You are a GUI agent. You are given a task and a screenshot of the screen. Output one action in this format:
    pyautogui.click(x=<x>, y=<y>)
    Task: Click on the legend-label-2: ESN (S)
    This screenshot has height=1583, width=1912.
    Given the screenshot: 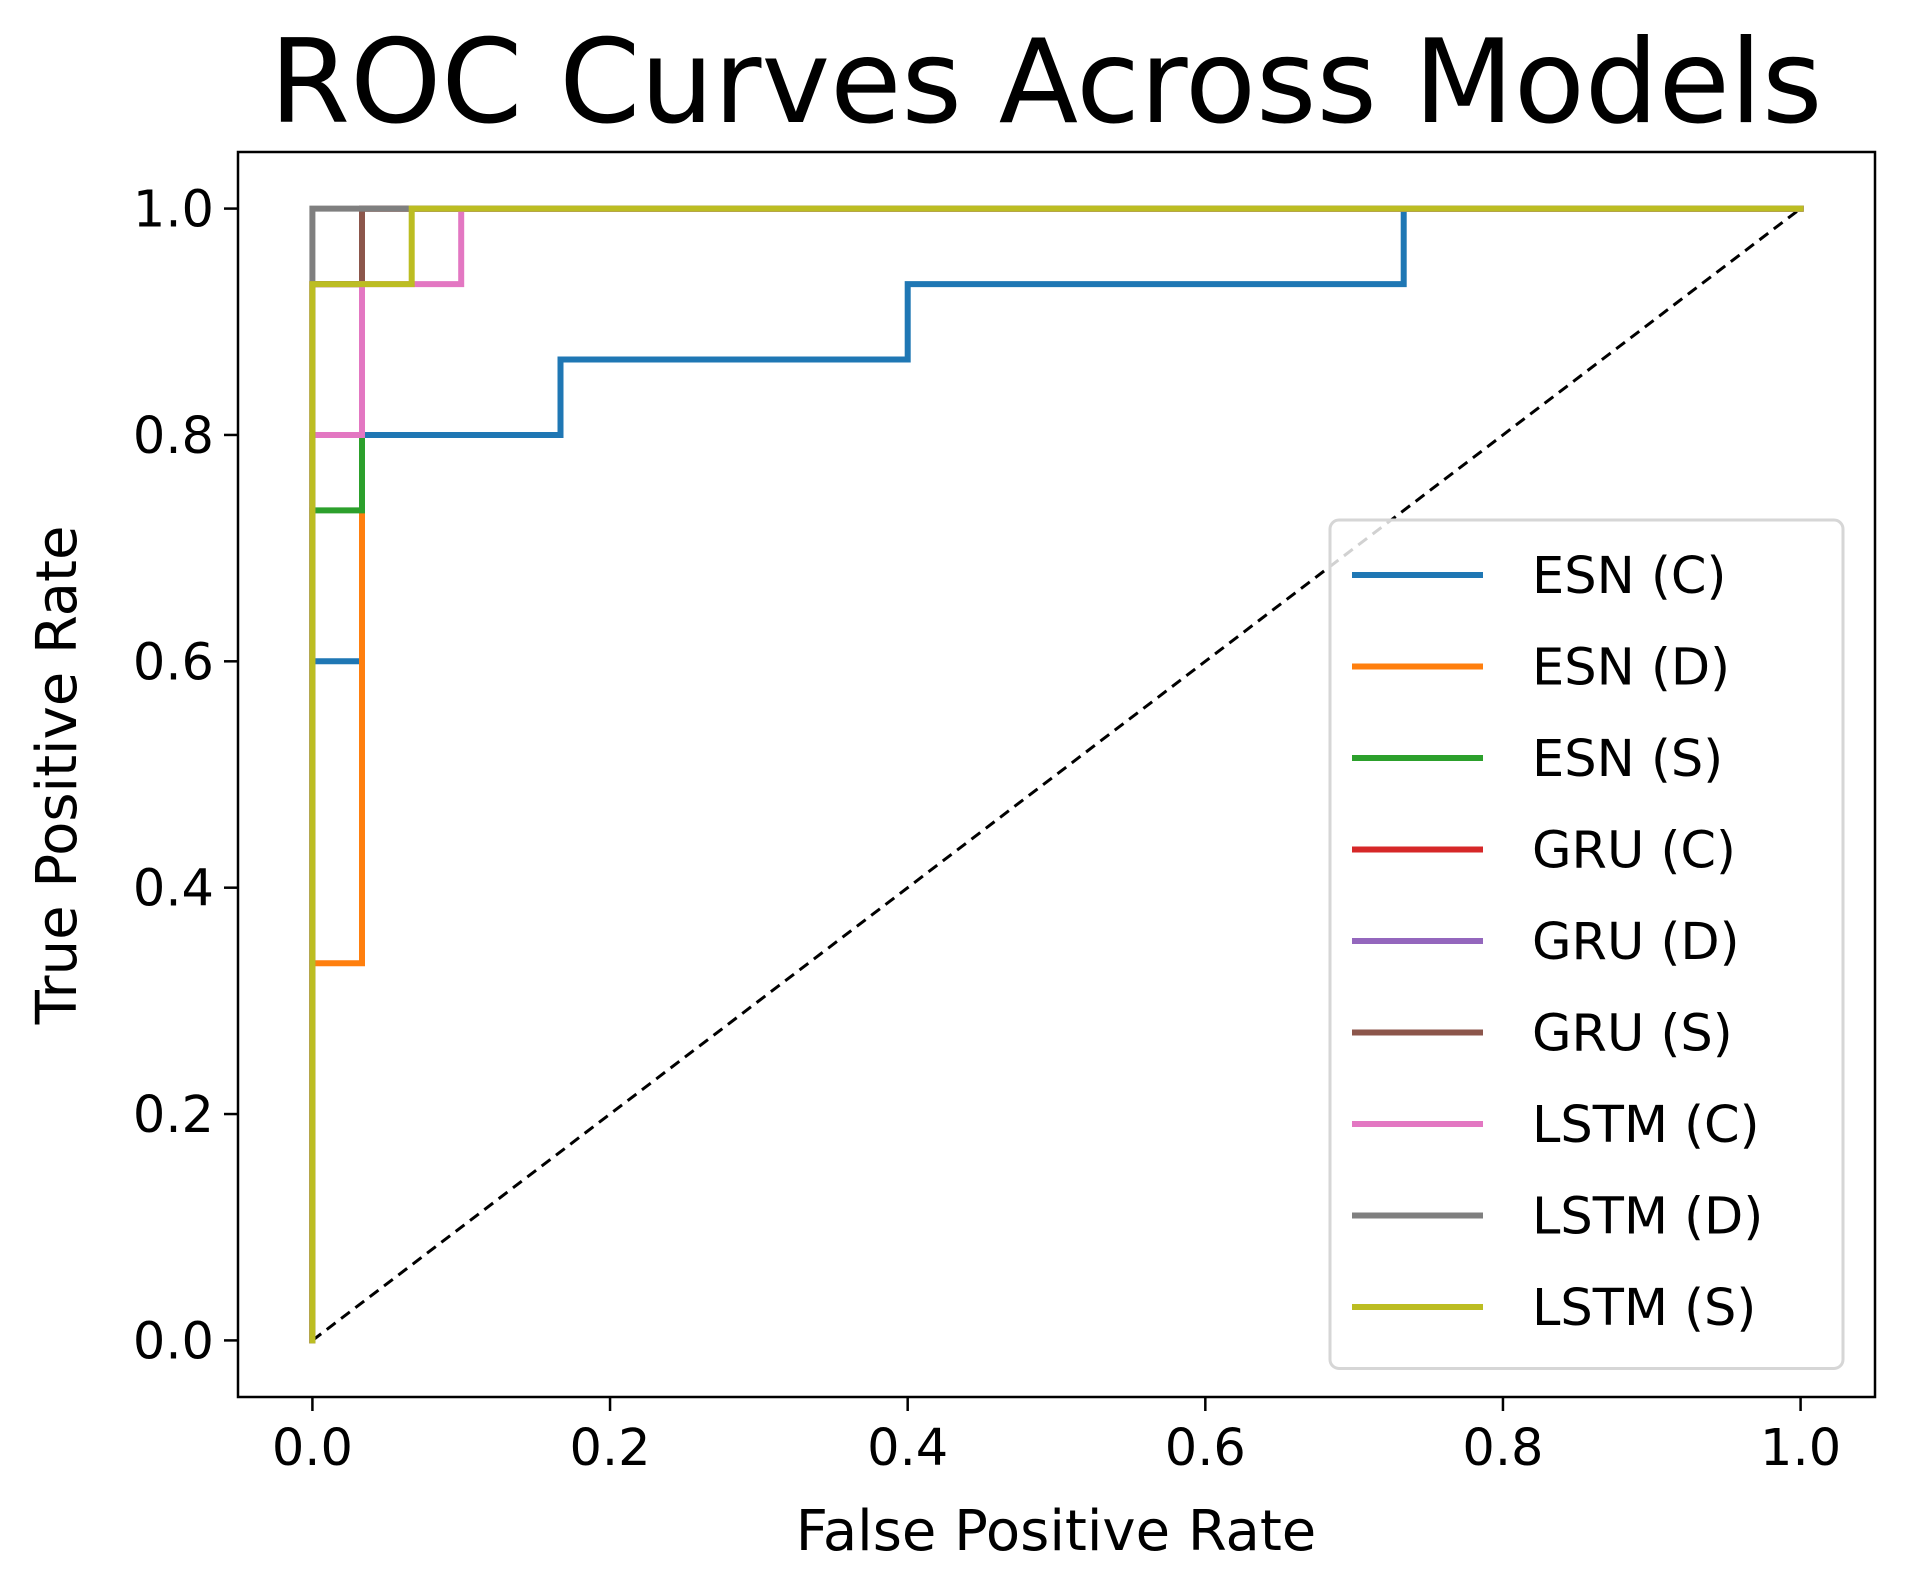 What is the action you would take?
    pyautogui.click(x=1627, y=759)
    